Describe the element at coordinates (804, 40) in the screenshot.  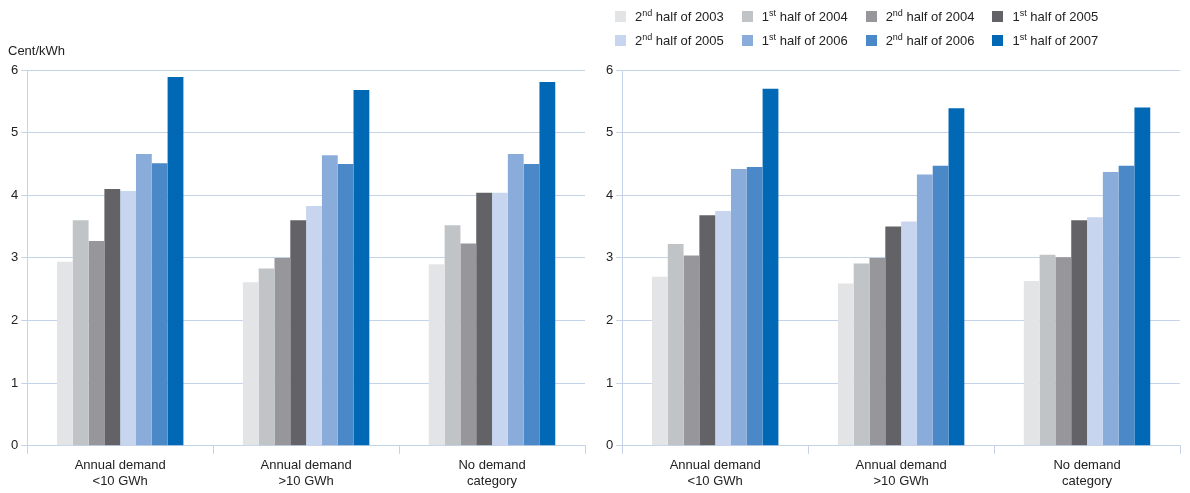
I see `legend-label: 1$^{st}$ half of 2006` at that location.